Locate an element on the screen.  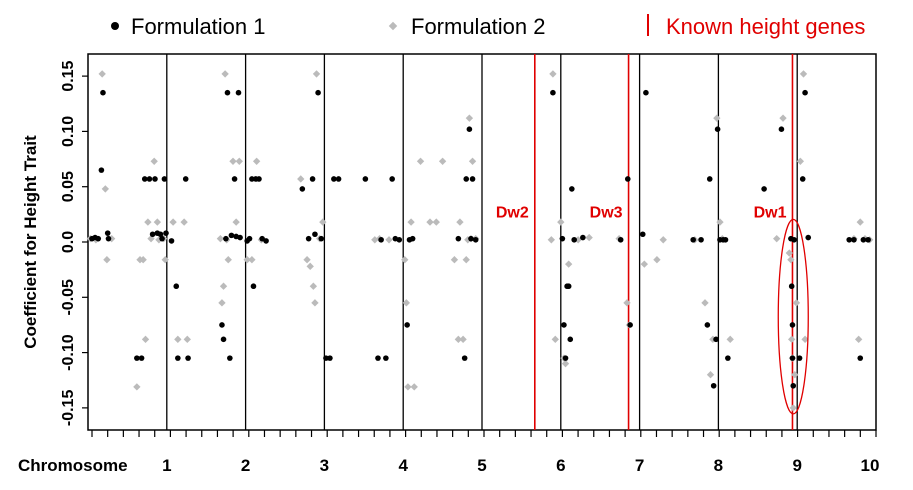
y-axis-label: Coefficient for Height Trait is located at coordinates (30, 242).